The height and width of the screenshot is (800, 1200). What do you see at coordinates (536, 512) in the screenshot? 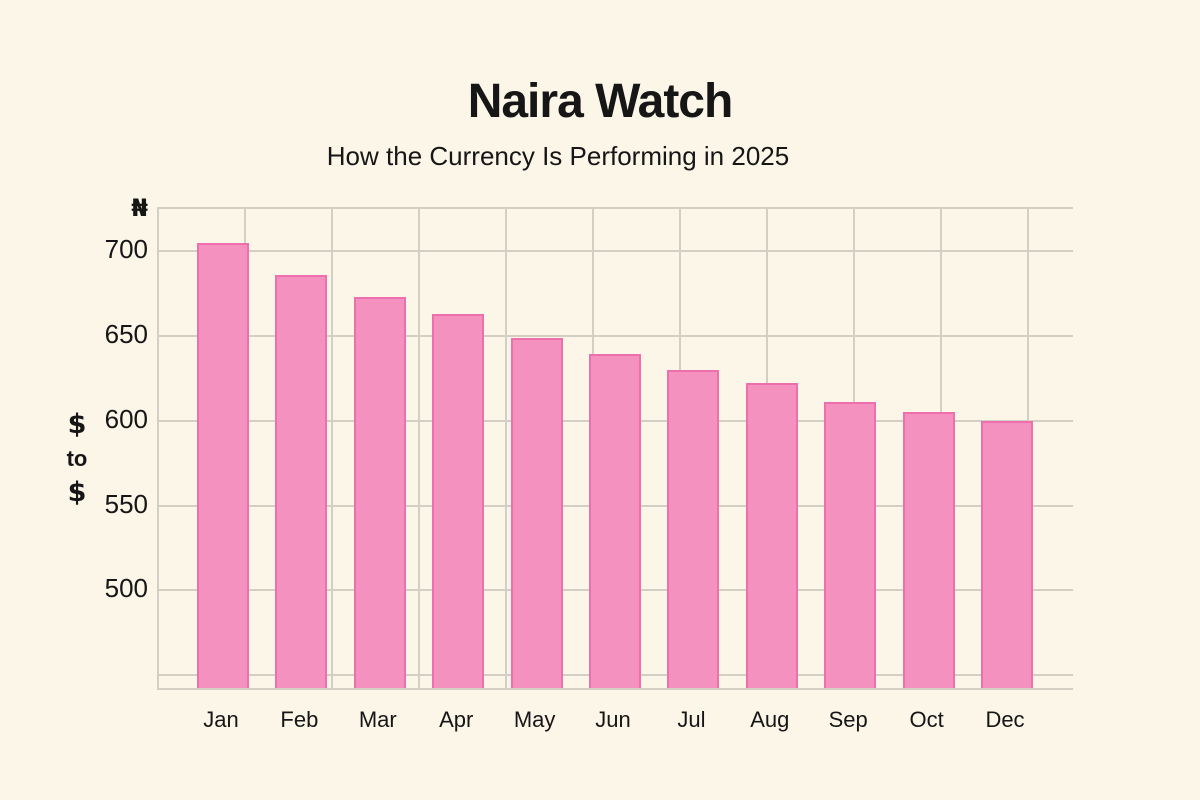
I see `bar-may` at bounding box center [536, 512].